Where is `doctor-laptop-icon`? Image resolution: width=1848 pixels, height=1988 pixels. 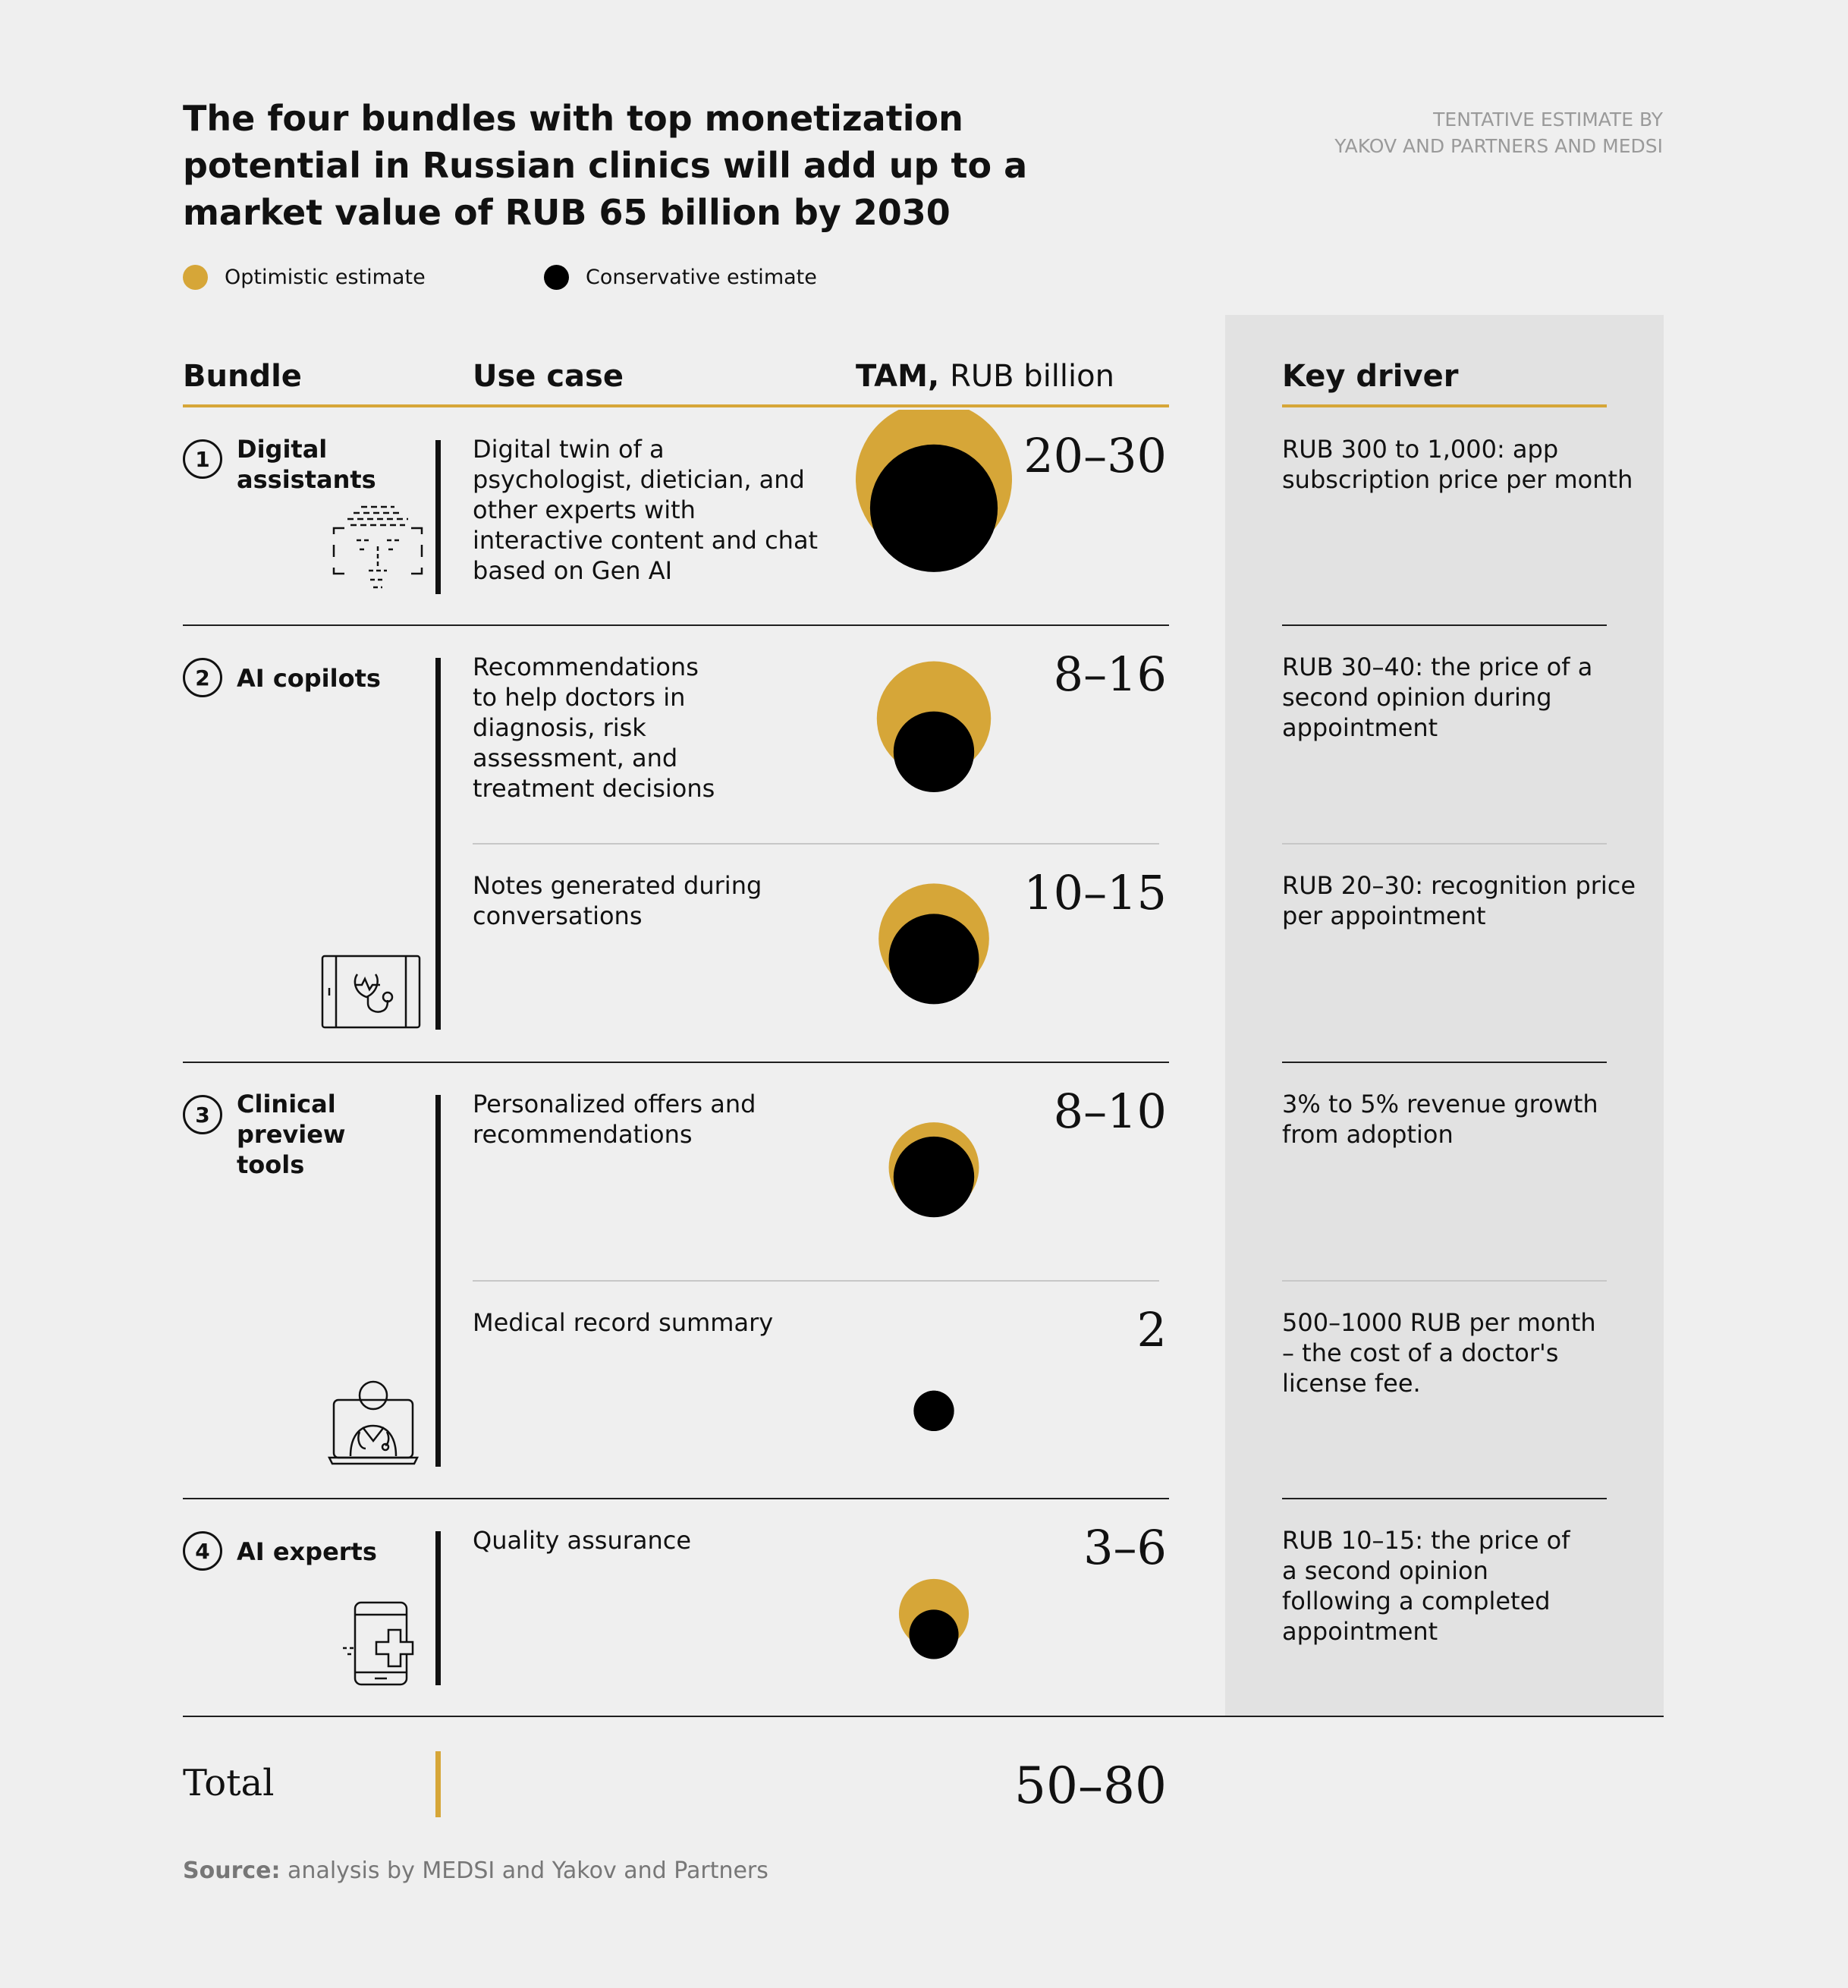 doctor-laptop-icon is located at coordinates (373, 1422).